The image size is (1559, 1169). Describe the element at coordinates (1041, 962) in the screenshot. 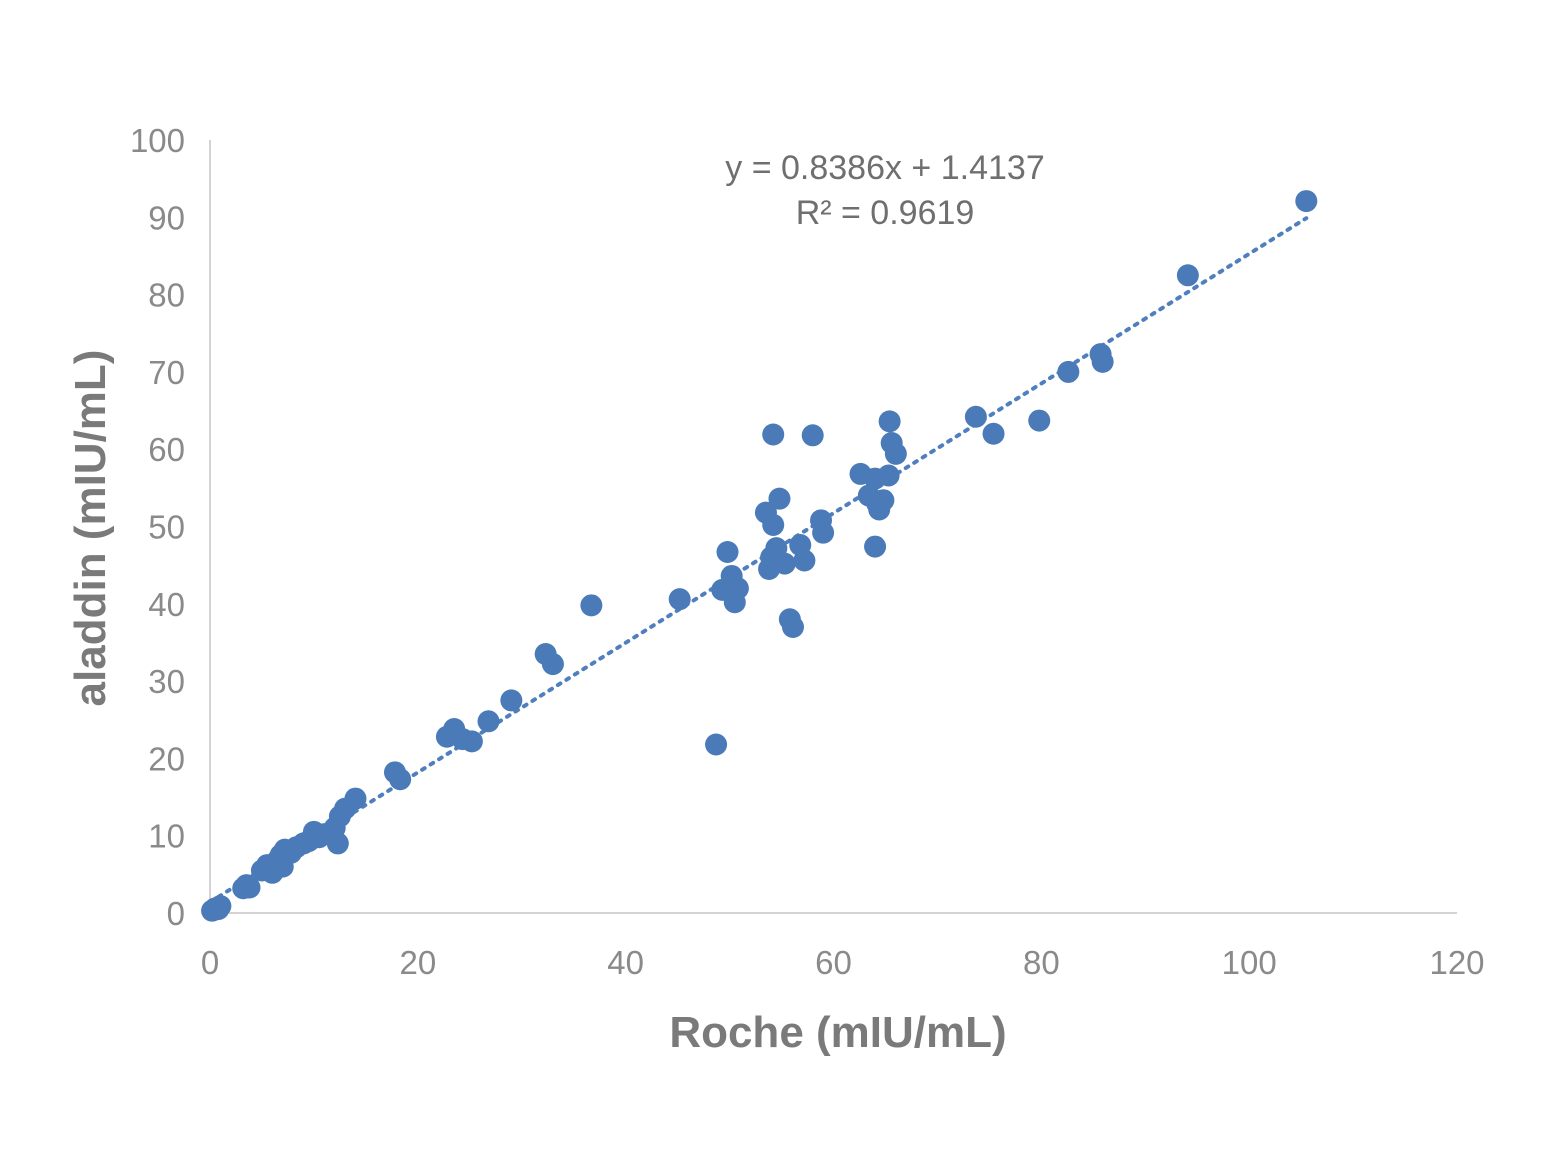

I see `x-tick-label: 80` at that location.